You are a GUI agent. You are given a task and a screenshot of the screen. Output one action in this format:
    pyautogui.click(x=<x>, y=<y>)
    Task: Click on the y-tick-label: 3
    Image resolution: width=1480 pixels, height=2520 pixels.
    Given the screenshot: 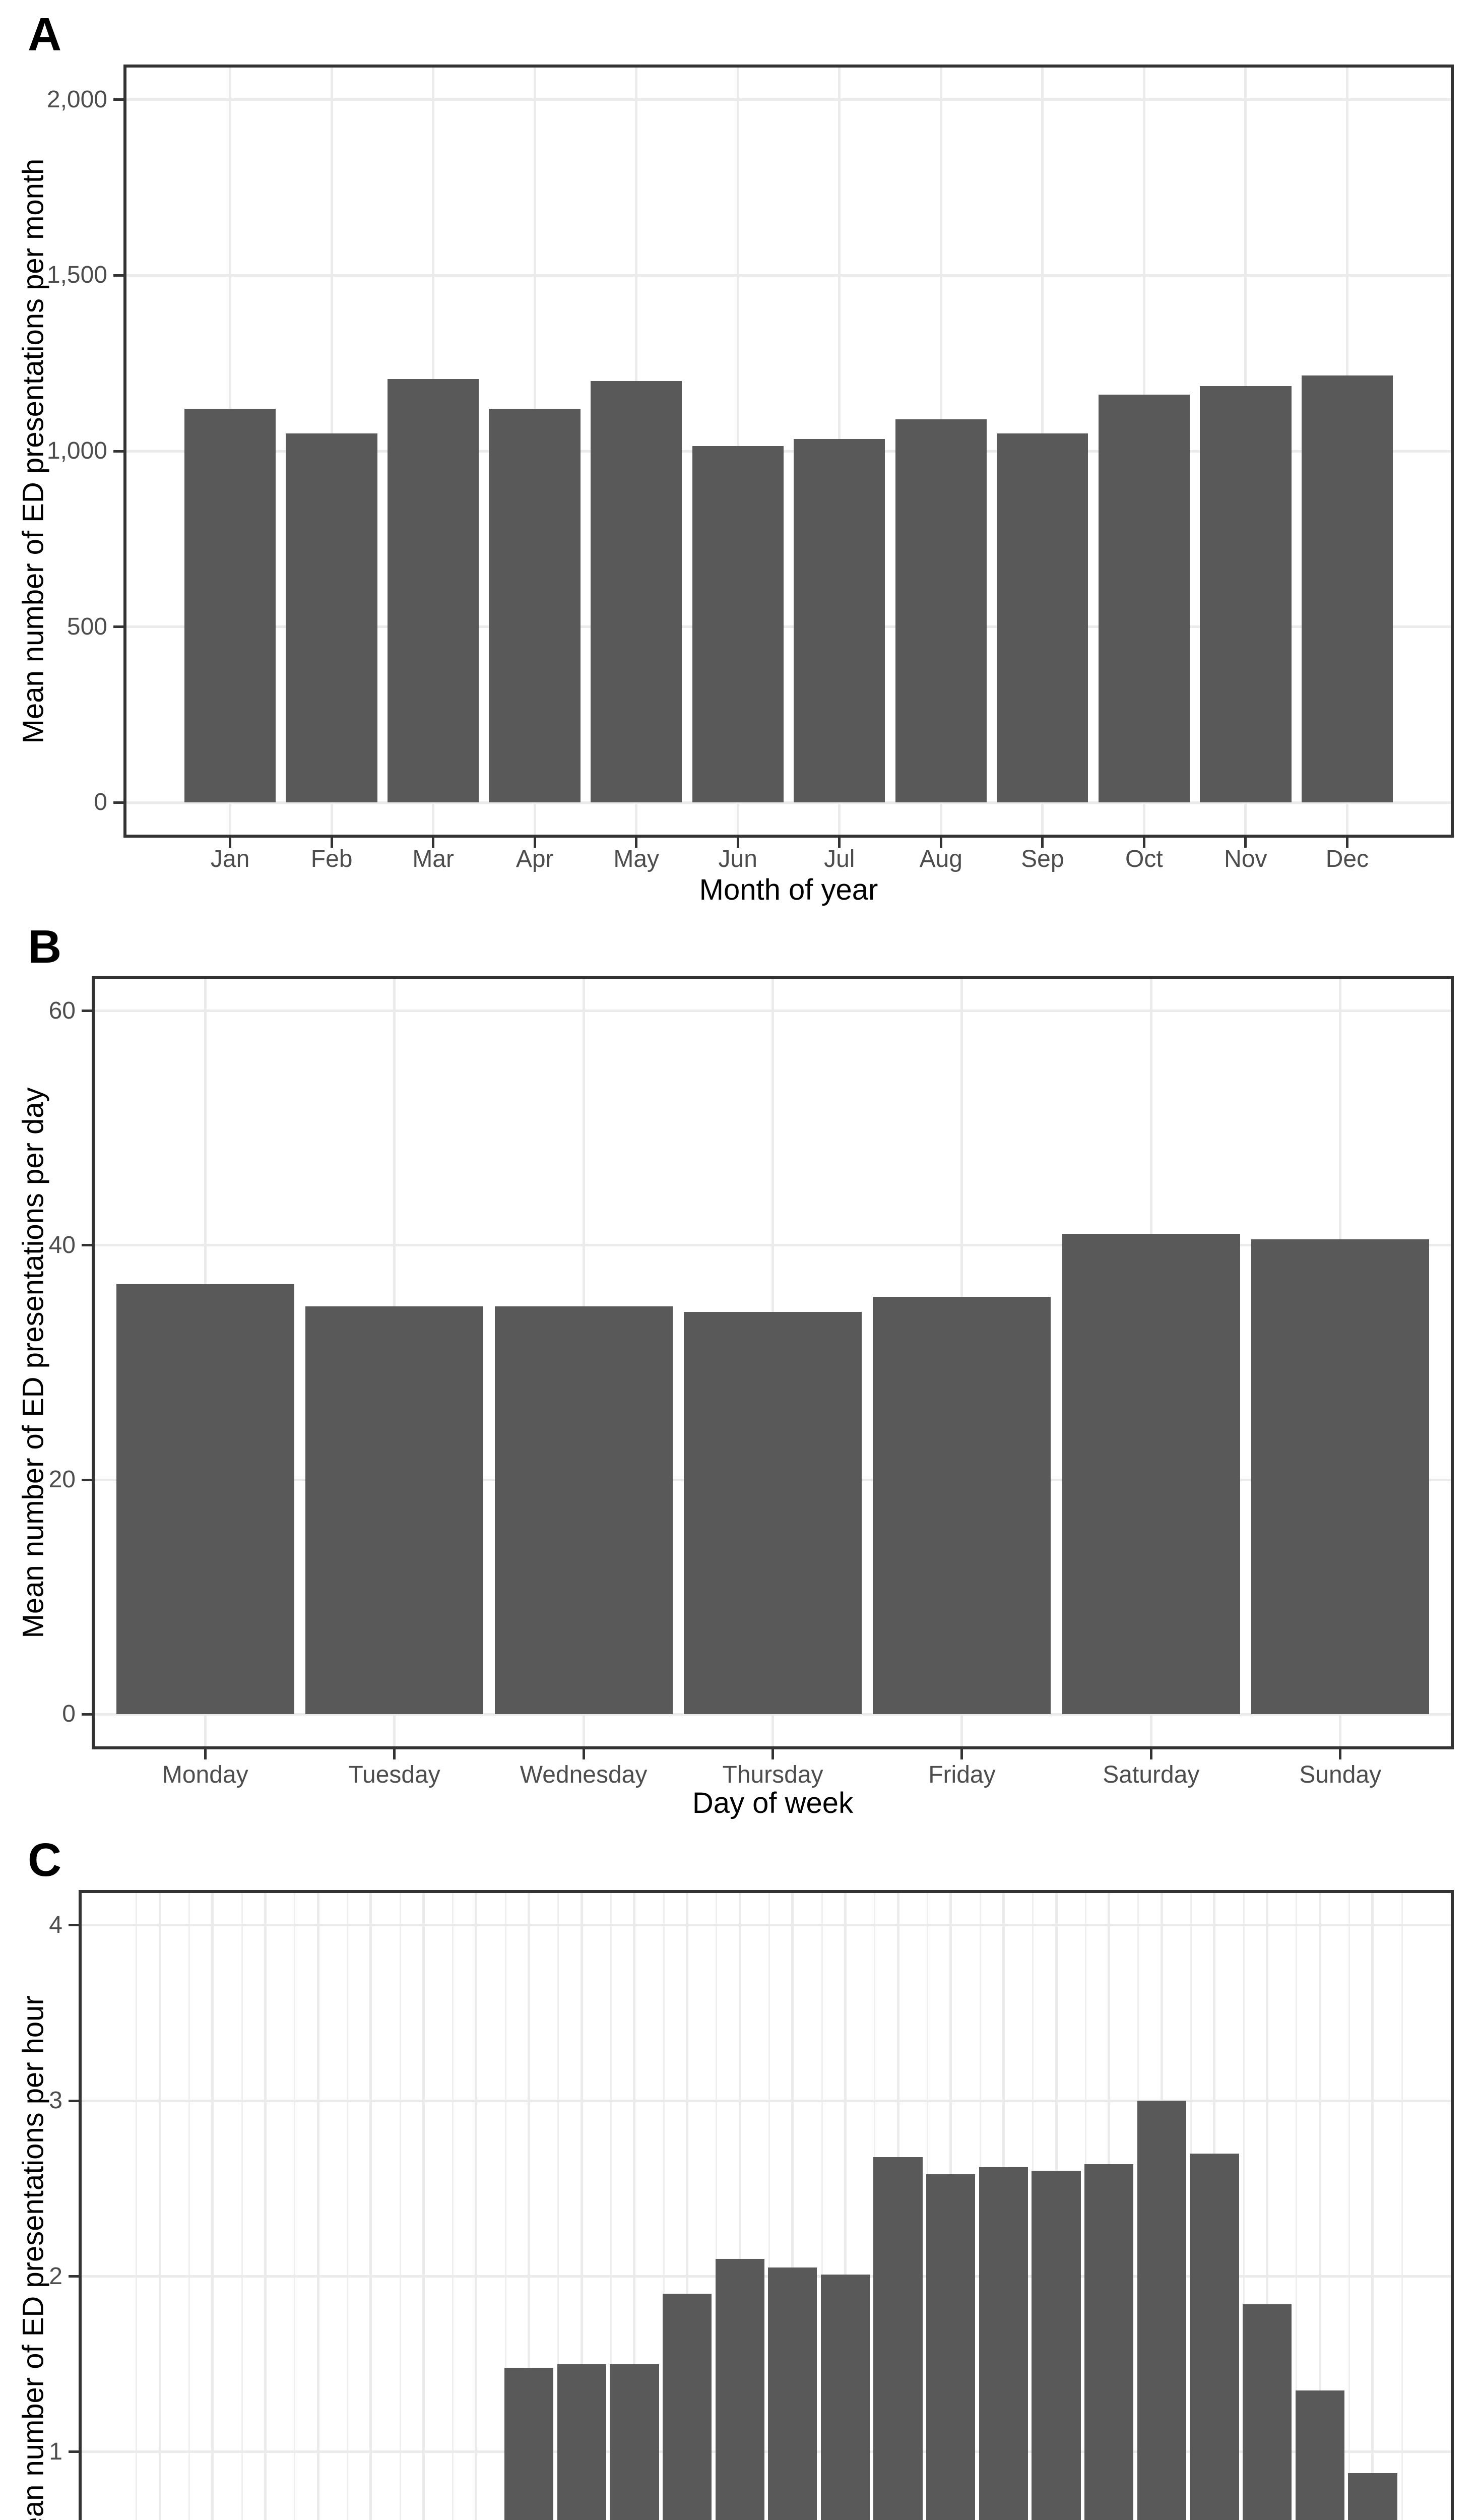 What is the action you would take?
    pyautogui.click(x=55, y=2100)
    